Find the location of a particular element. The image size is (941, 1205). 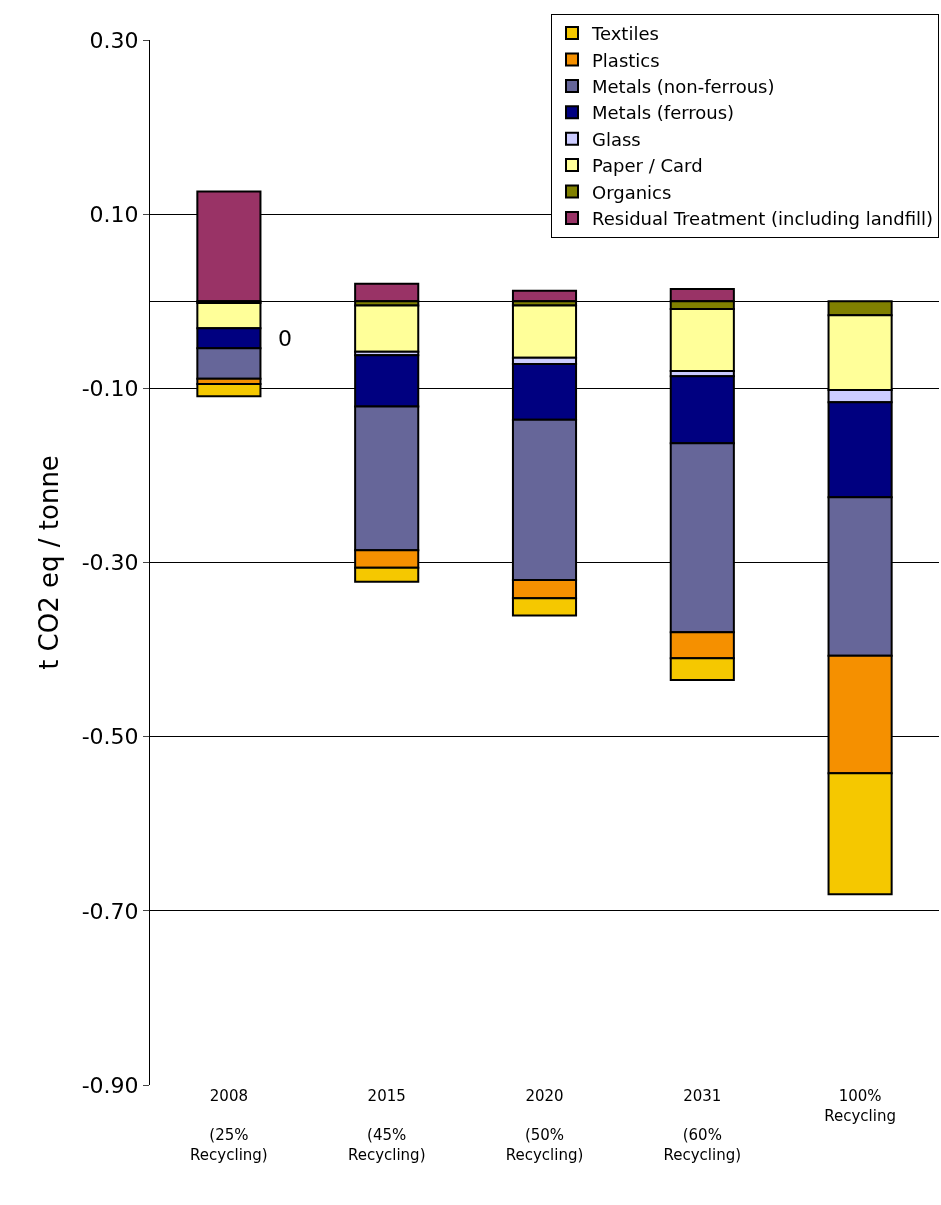

legend-label: Residual Treatment (including landfill) is located at coordinates (762, 218).